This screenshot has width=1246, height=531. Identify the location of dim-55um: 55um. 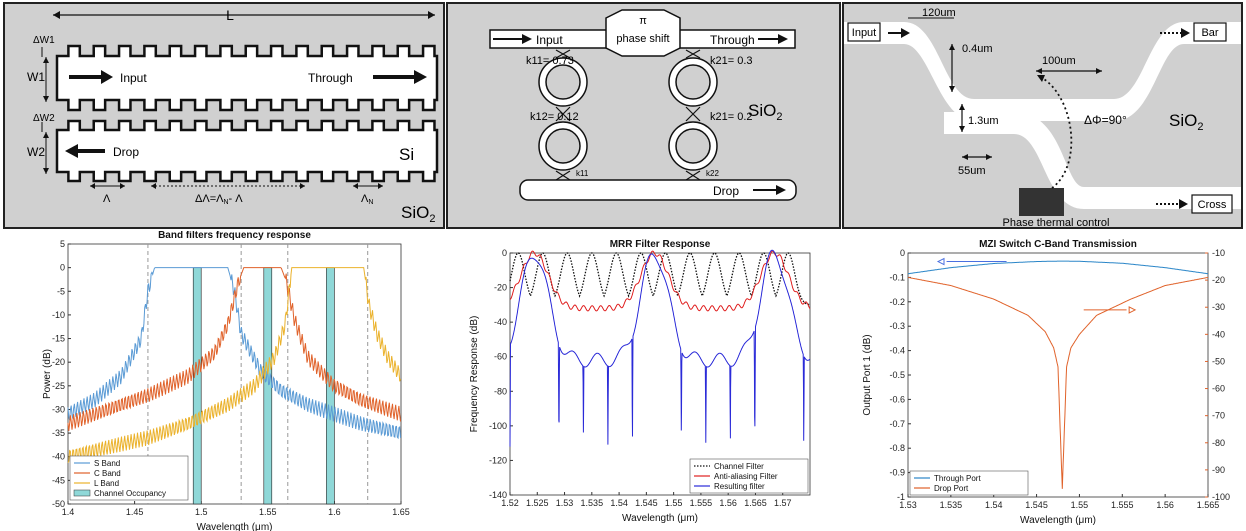
(972, 171).